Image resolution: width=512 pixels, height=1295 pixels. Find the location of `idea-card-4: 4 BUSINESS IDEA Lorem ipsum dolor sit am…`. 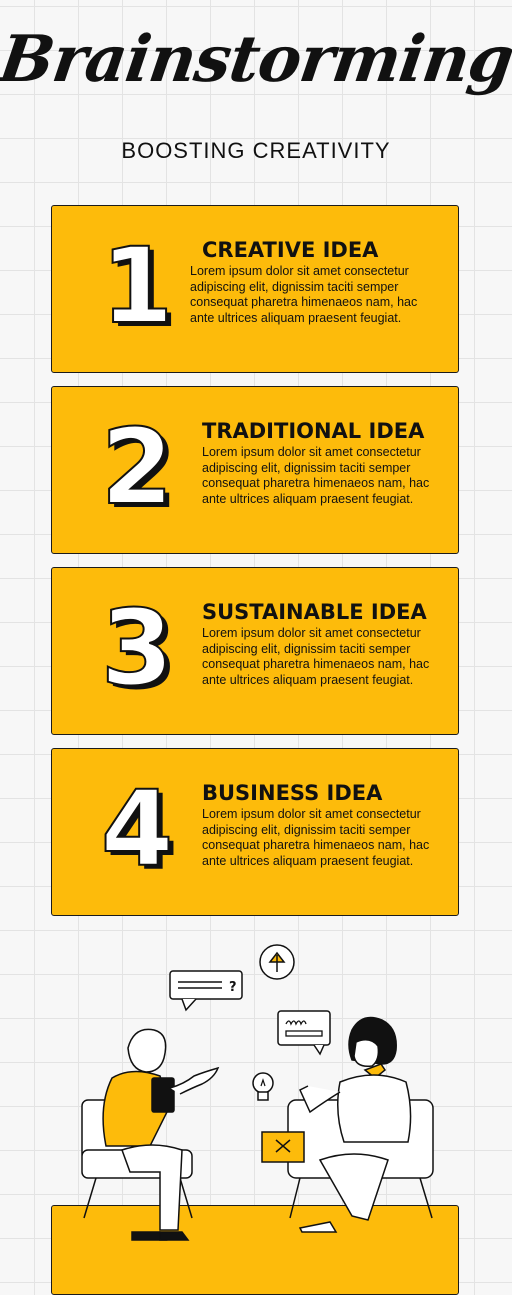

idea-card-4: 4 BUSINESS IDEA Lorem ipsum dolor sit am… is located at coordinates (255, 832).